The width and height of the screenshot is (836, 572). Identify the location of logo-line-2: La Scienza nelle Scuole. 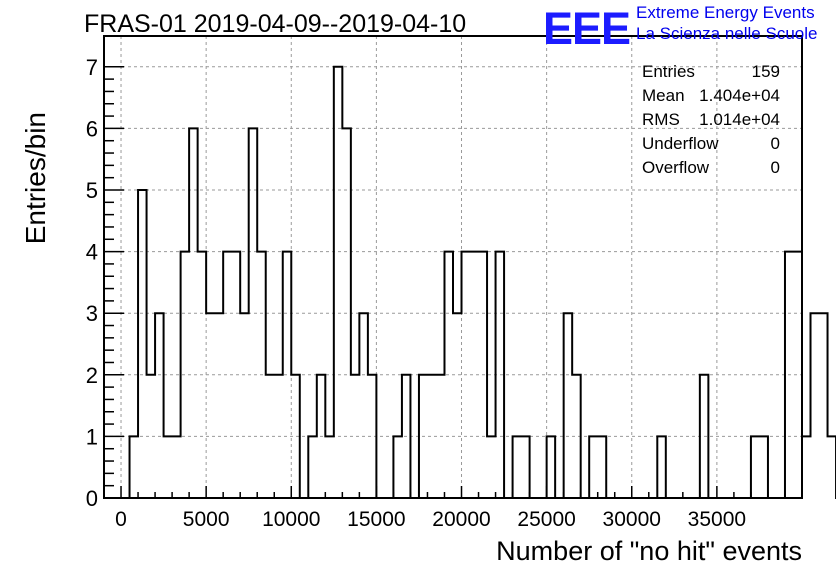
(727, 33).